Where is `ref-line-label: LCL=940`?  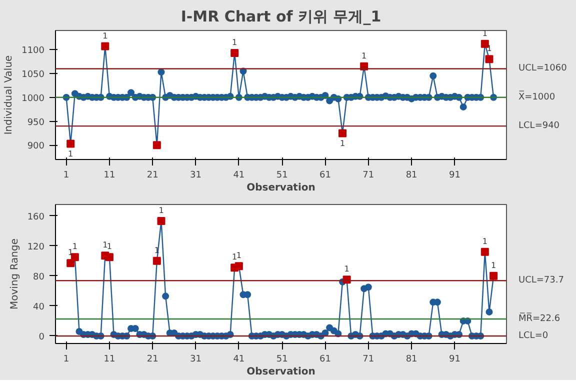 ref-line-label: LCL=940 is located at coordinates (539, 126).